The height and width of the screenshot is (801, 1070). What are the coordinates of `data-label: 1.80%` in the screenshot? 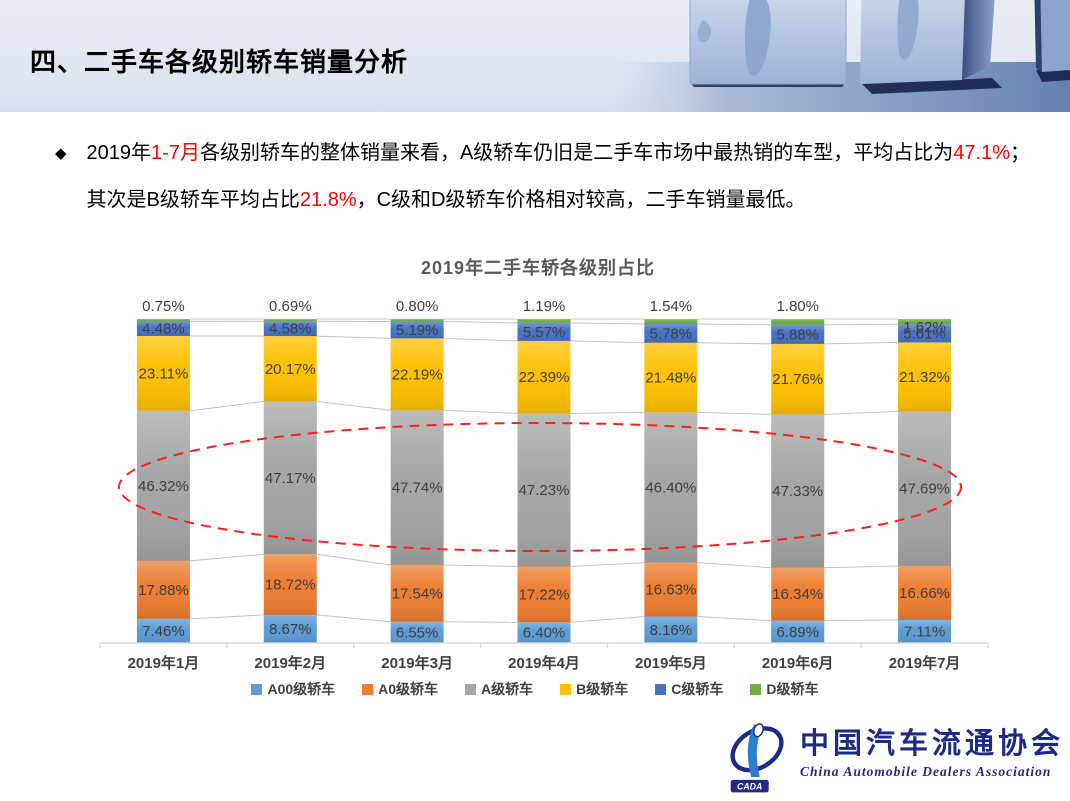 It's located at (797, 306).